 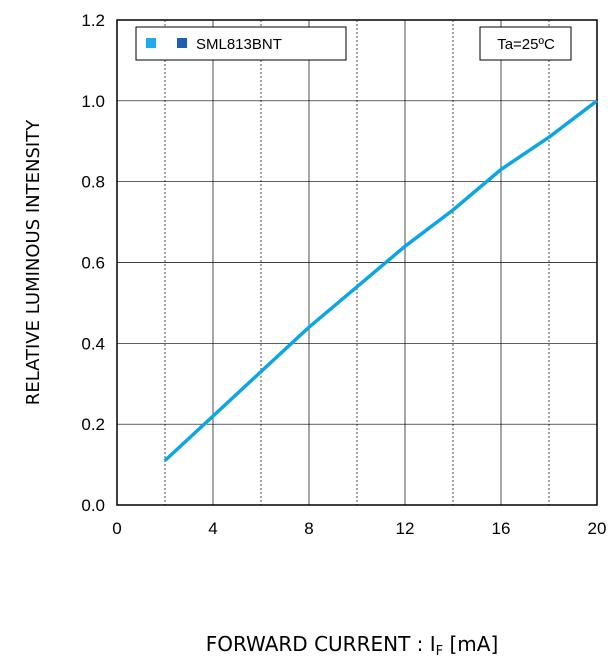 I want to click on legend-marker-dark, so click(x=182, y=43).